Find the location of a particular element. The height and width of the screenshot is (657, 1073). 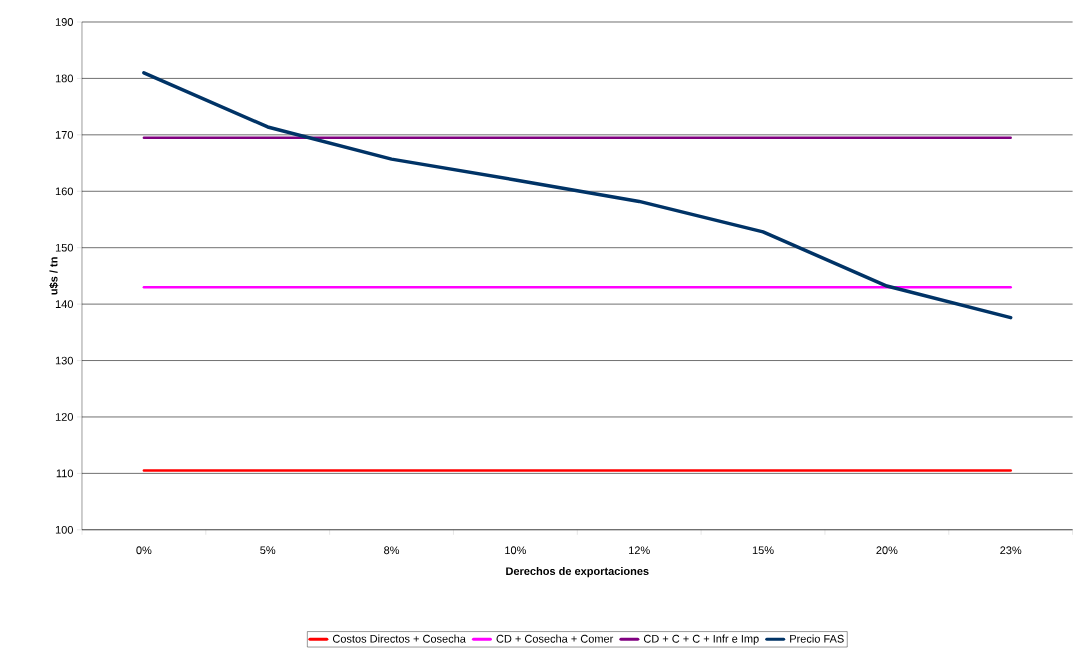

x-tick-label: 10% is located at coordinates (515, 550).